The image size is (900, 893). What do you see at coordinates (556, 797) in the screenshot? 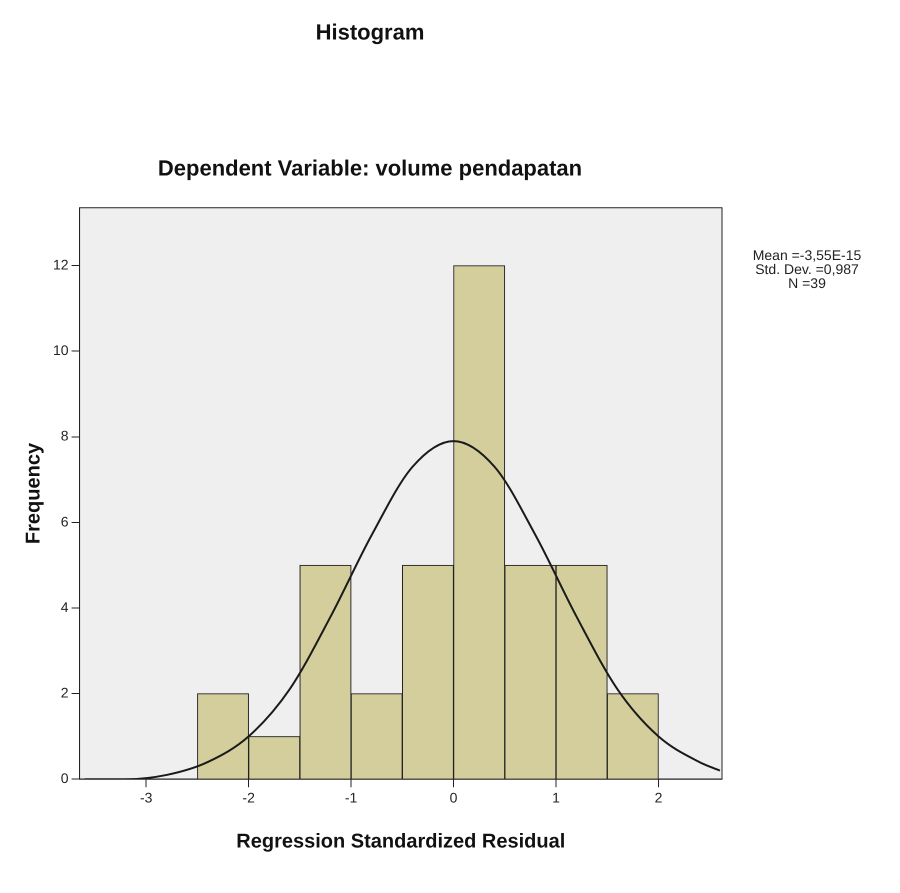
I see `x-tick-label: 1` at bounding box center [556, 797].